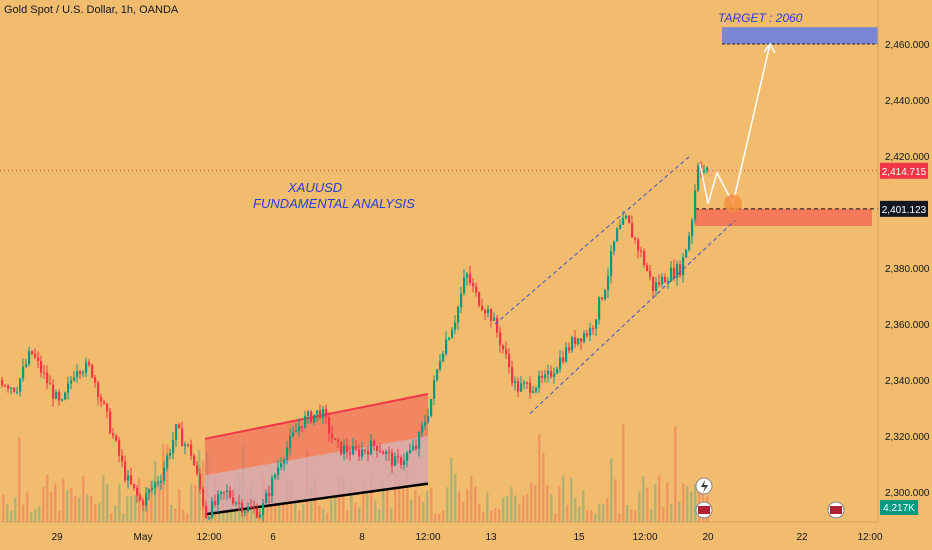 This screenshot has height=550, width=932. I want to click on volume-badge, so click(899, 507).